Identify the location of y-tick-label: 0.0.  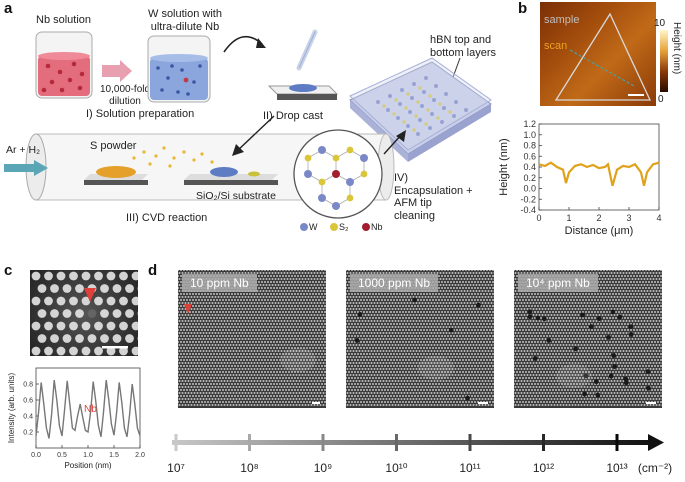
(529, 189).